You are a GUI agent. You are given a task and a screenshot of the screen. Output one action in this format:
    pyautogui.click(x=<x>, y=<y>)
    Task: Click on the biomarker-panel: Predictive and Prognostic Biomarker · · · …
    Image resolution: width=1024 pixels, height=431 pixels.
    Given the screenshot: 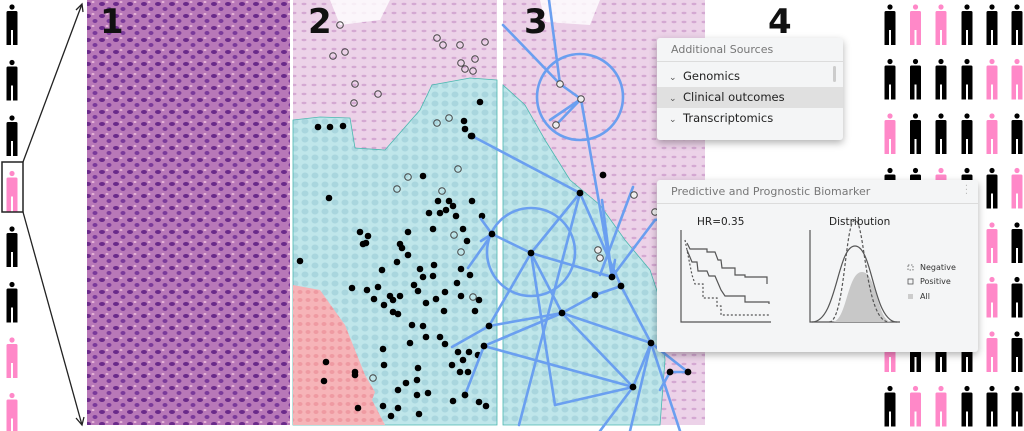 What is the action you would take?
    pyautogui.click(x=817, y=266)
    